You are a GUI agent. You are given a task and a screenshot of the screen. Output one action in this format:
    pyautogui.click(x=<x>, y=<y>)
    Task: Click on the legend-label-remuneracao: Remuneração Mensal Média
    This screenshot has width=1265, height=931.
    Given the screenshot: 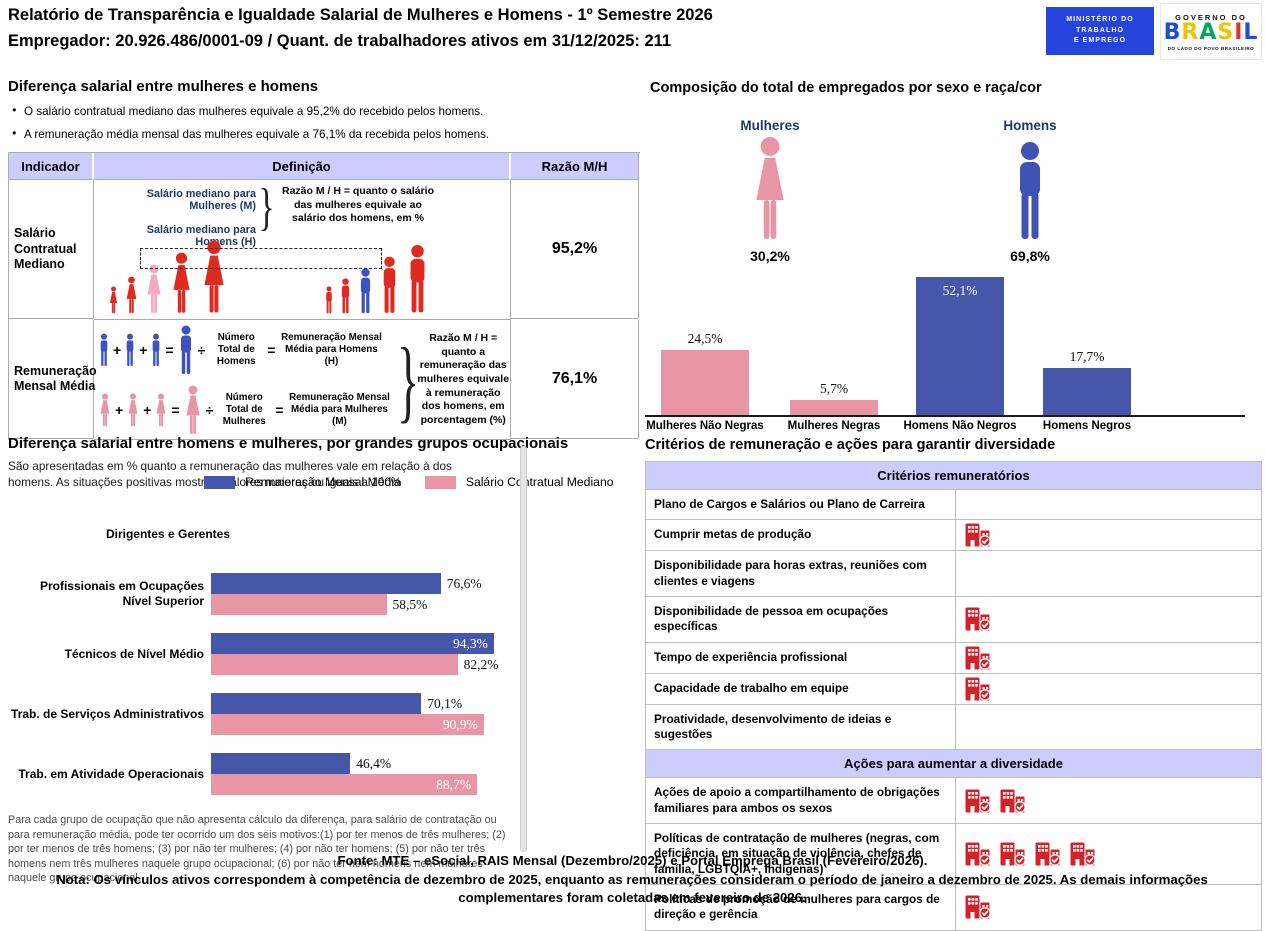 What is the action you would take?
    pyautogui.click(x=323, y=482)
    